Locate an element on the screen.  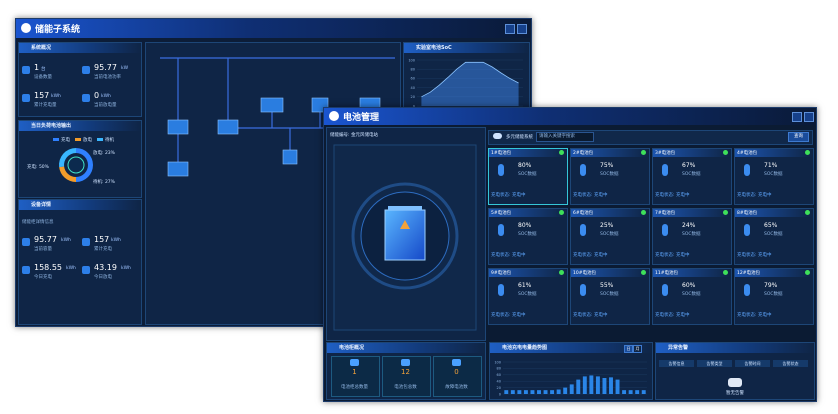
card-name: 3#电池包 is located at coordinates (665, 153).